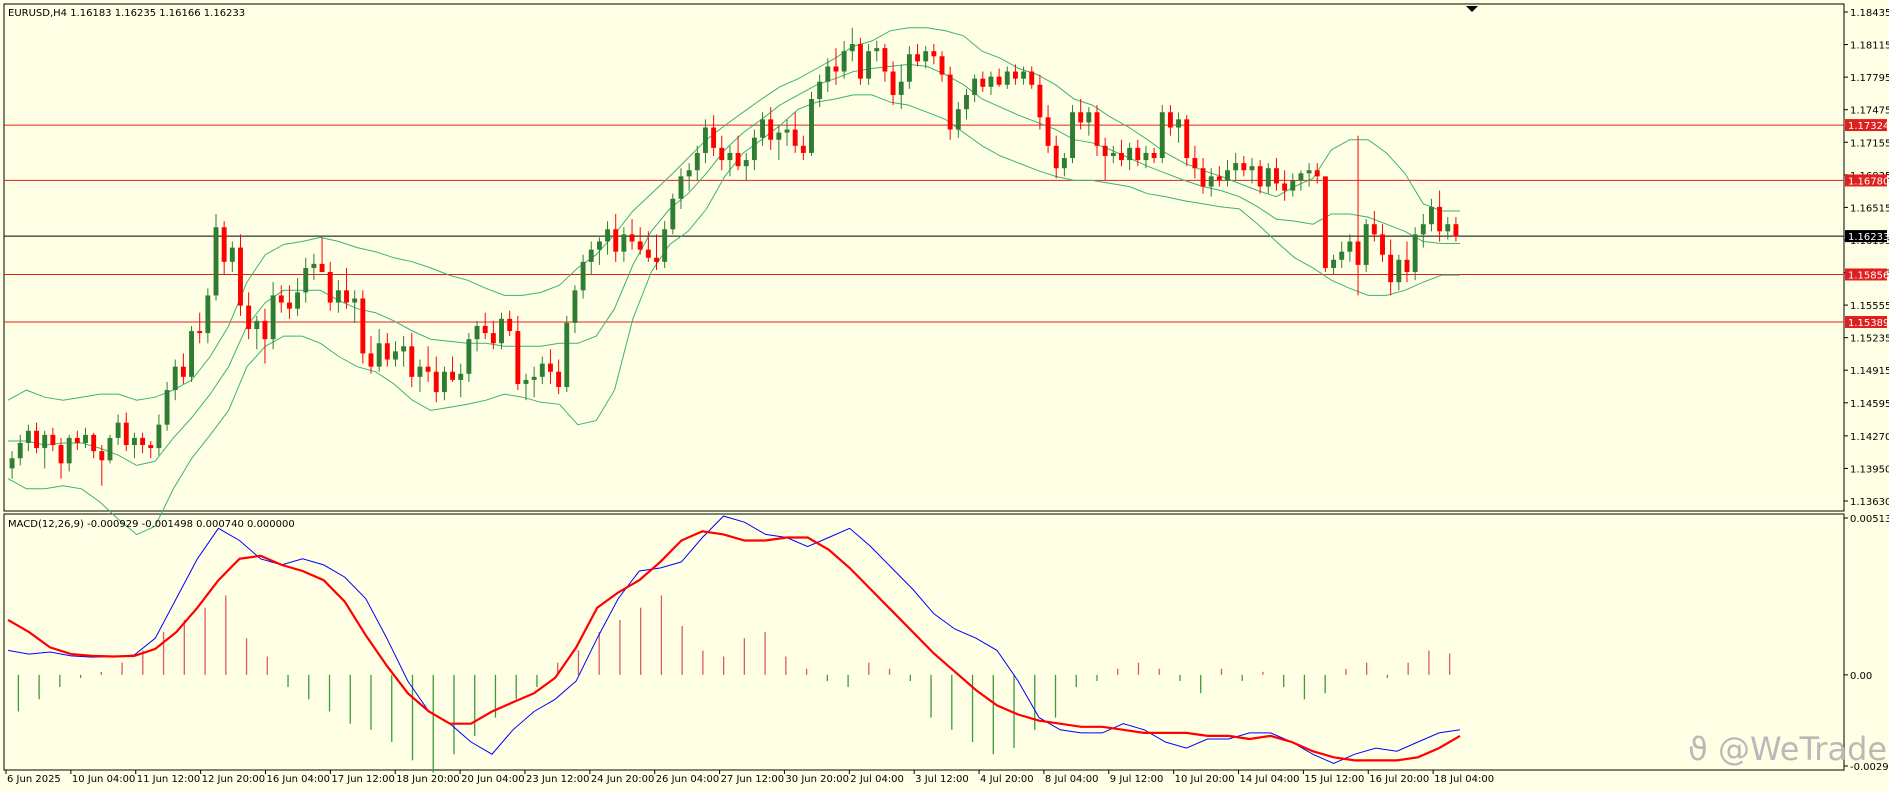  Describe the element at coordinates (1869, 78) in the screenshot. I see `price-axis-label: 1.17795` at that location.